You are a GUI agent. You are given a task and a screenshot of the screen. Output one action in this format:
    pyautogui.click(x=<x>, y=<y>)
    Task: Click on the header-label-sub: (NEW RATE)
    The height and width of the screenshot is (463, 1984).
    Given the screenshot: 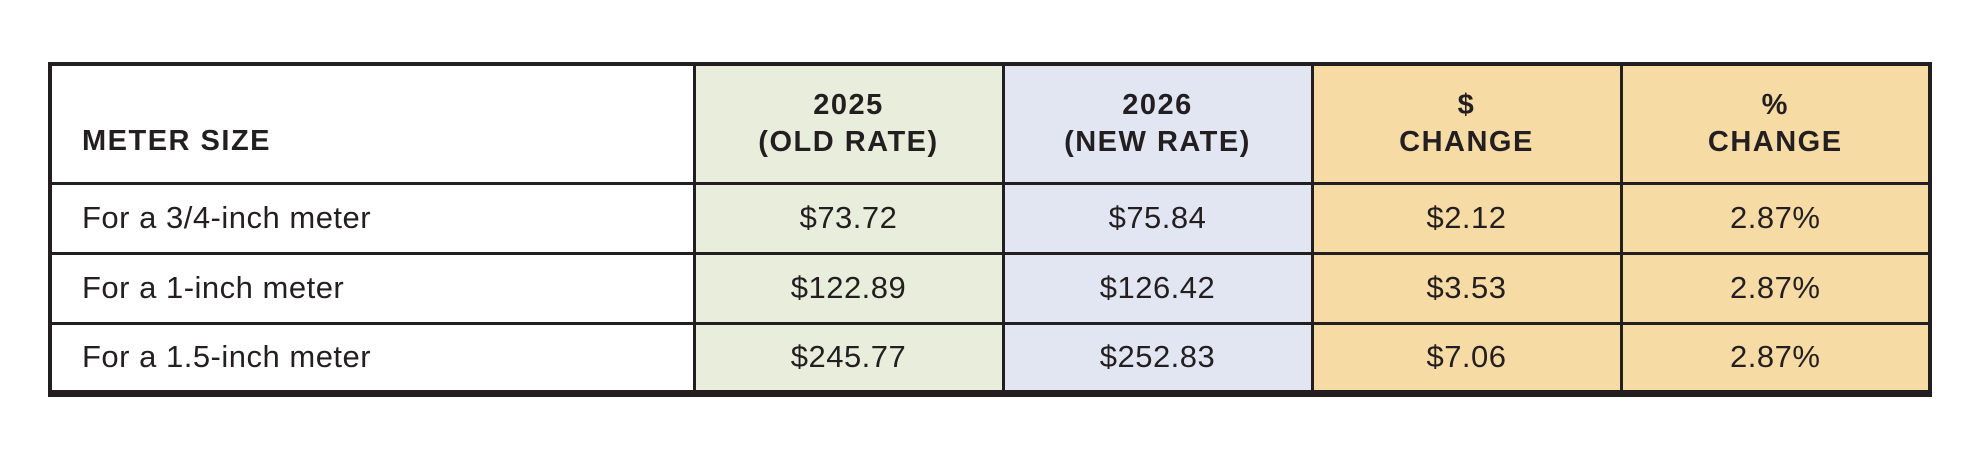 What is the action you would take?
    pyautogui.click(x=1157, y=141)
    